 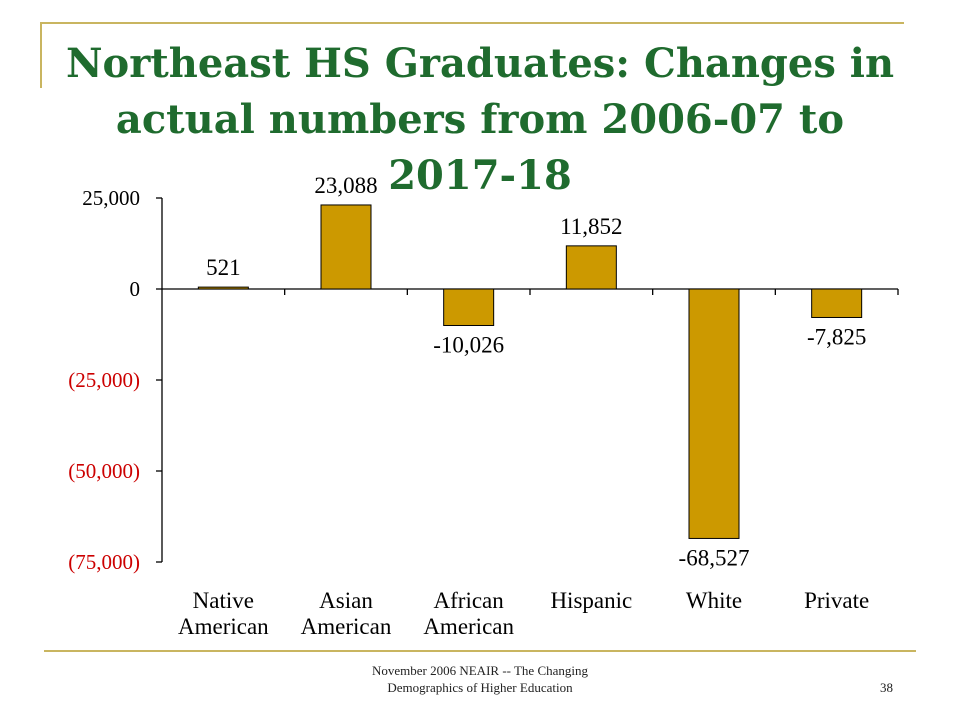 I want to click on category-label-1-1: American, so click(x=346, y=626).